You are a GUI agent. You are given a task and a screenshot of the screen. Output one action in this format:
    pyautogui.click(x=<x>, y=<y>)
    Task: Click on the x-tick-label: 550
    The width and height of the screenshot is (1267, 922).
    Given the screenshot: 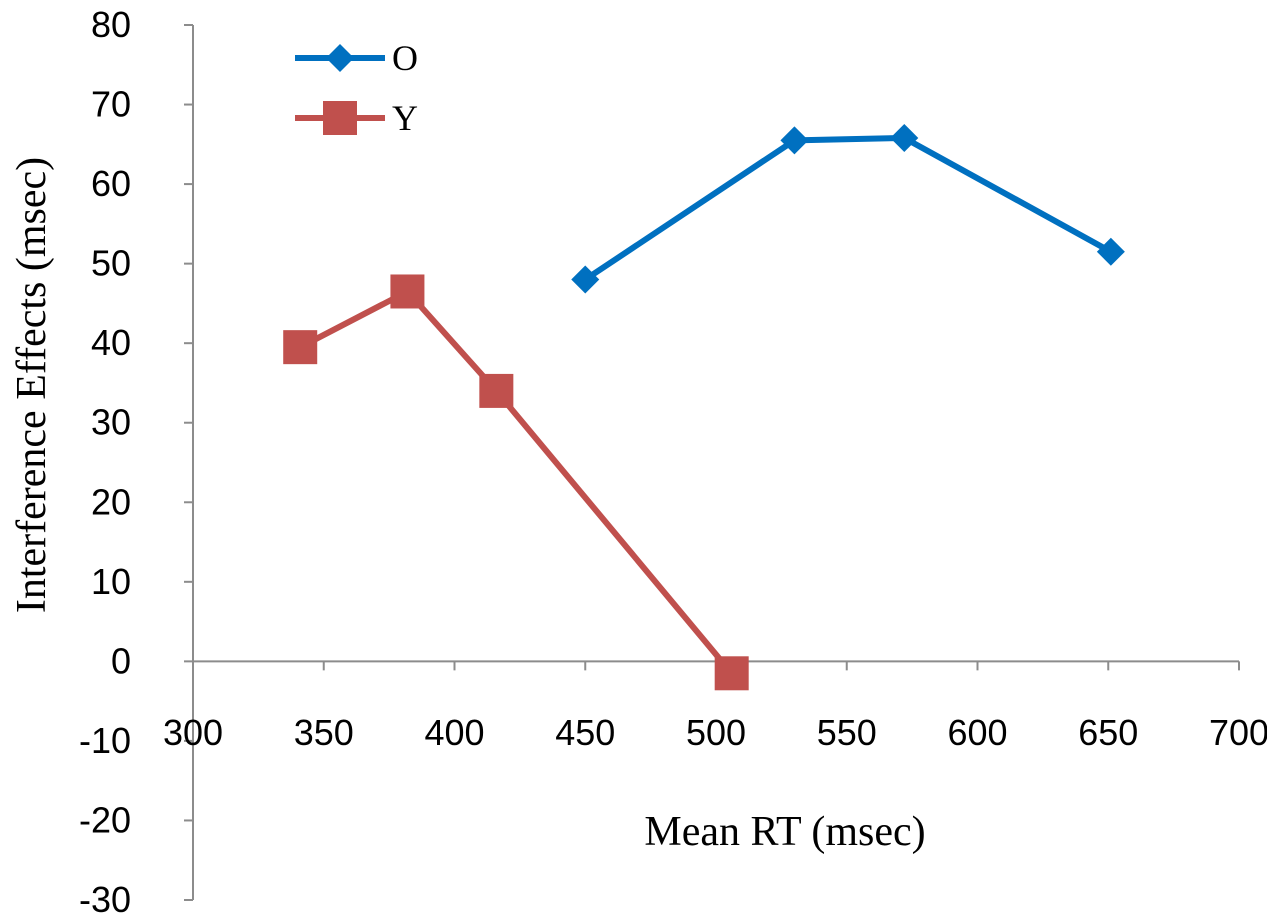 What is the action you would take?
    pyautogui.click(x=847, y=732)
    